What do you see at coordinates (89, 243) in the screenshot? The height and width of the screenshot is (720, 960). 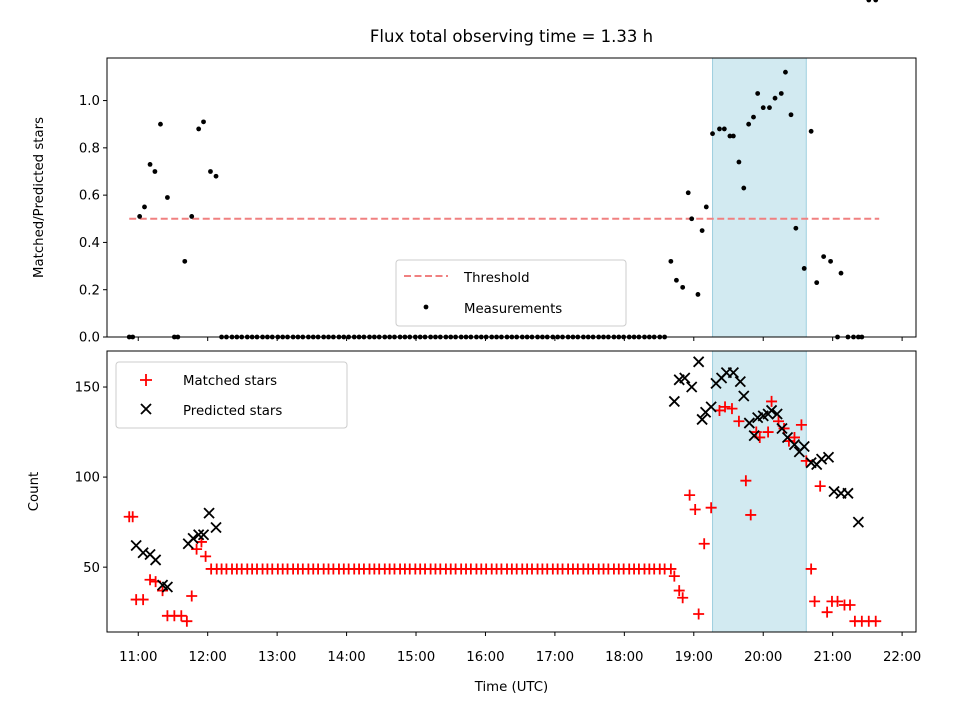 I see `top-y-tick-label: 0.4` at bounding box center [89, 243].